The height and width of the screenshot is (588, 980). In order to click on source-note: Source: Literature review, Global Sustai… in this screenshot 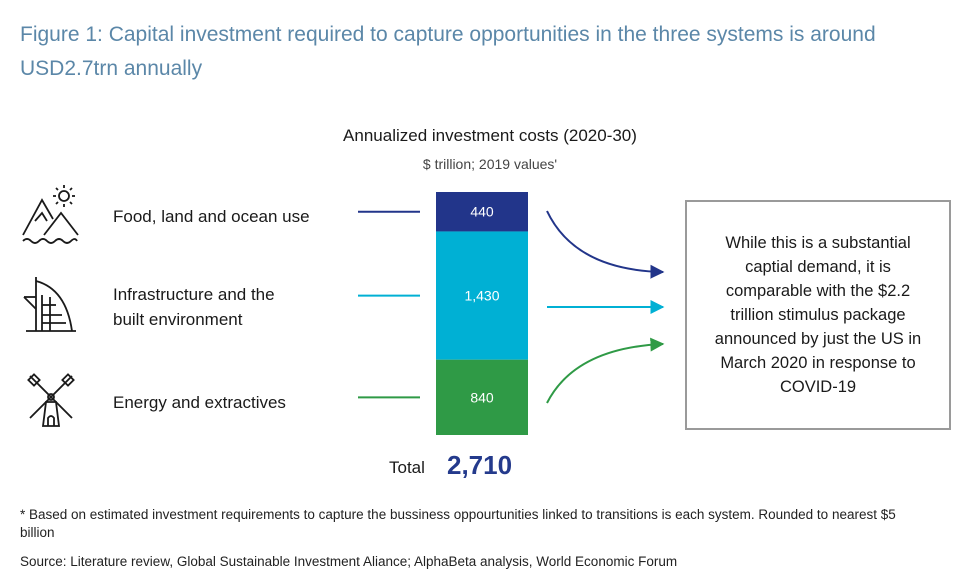, I will do `click(349, 561)`.